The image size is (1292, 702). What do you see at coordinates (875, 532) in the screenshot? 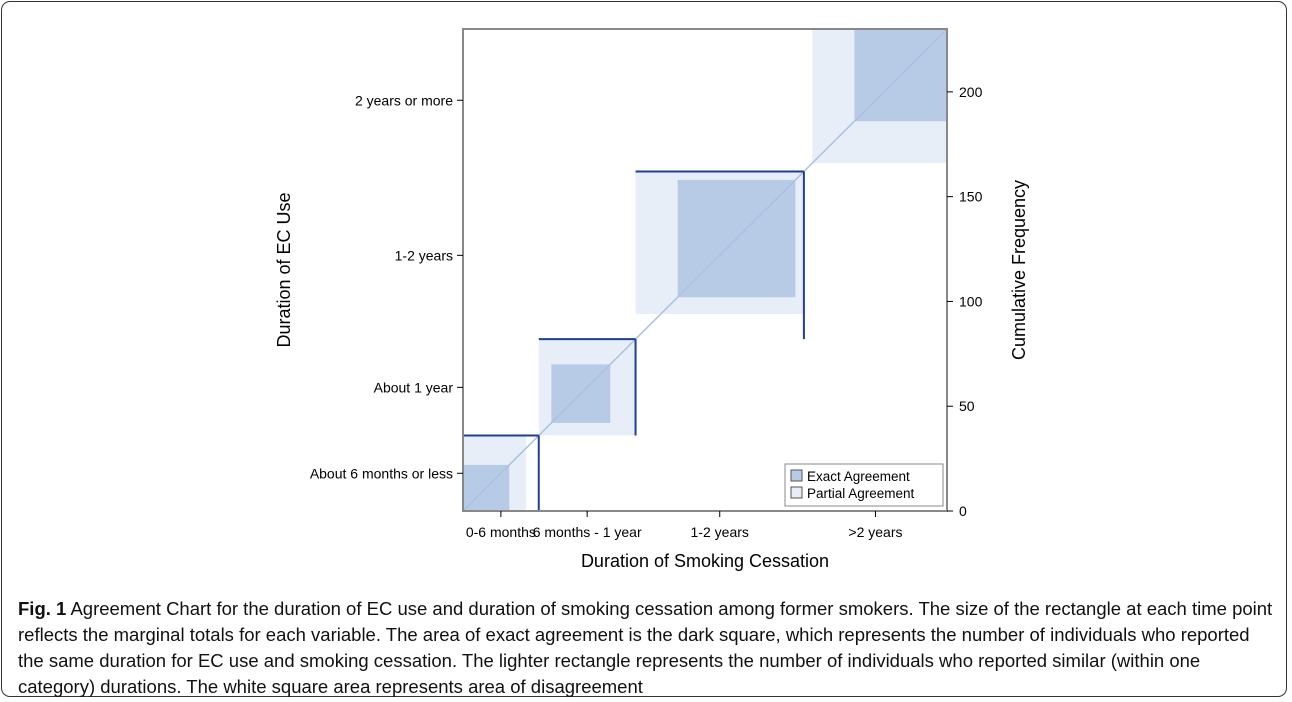
I see `x-tick-label-4: >2 years` at bounding box center [875, 532].